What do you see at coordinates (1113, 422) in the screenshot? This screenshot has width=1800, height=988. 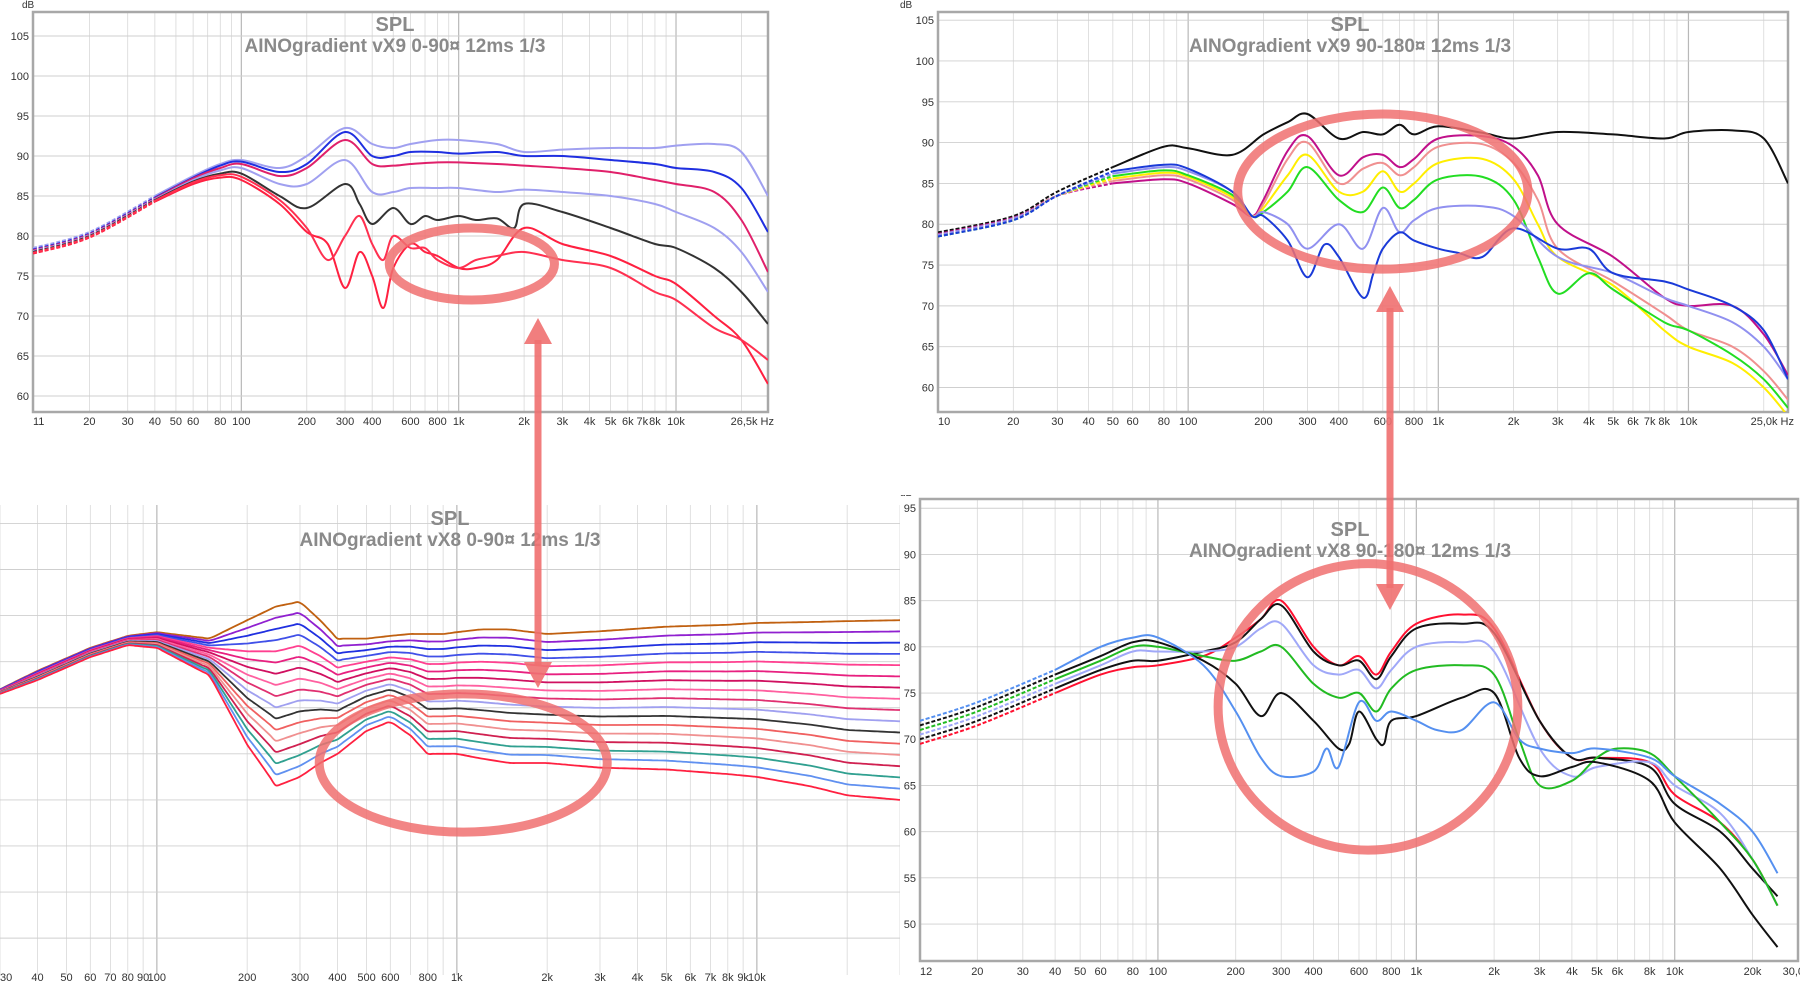 I see `x-tick-label: 50` at bounding box center [1113, 422].